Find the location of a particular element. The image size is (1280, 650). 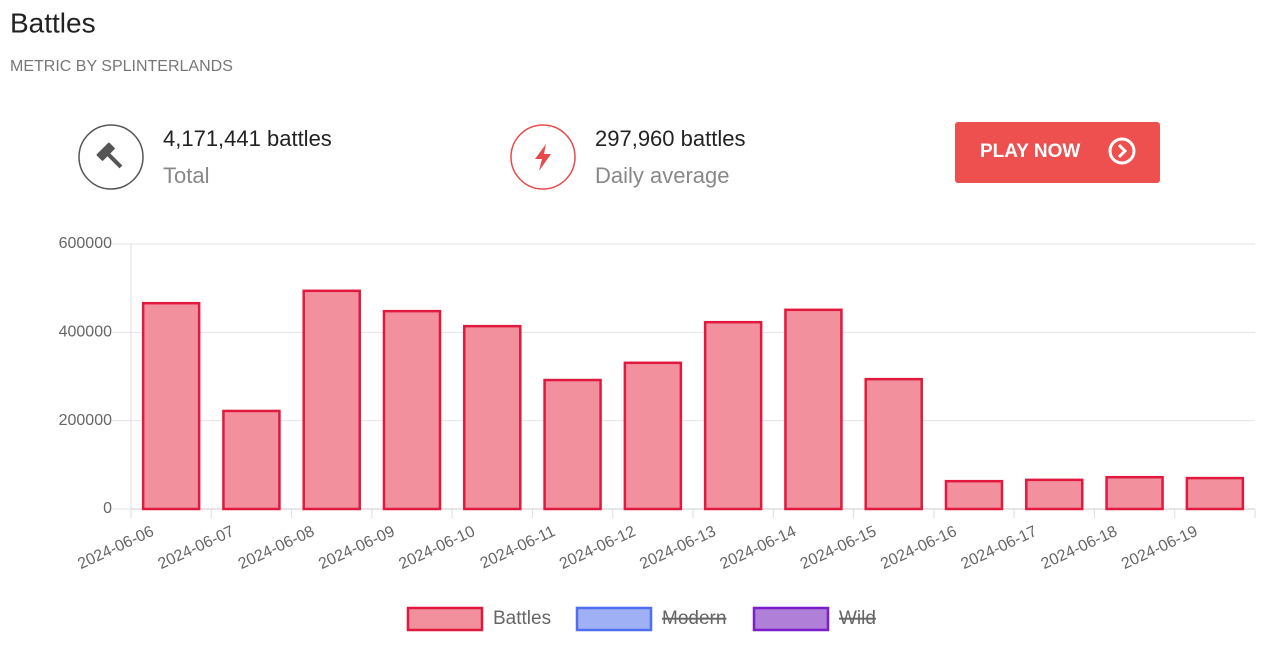

legend-label: Battles is located at coordinates (522, 618).